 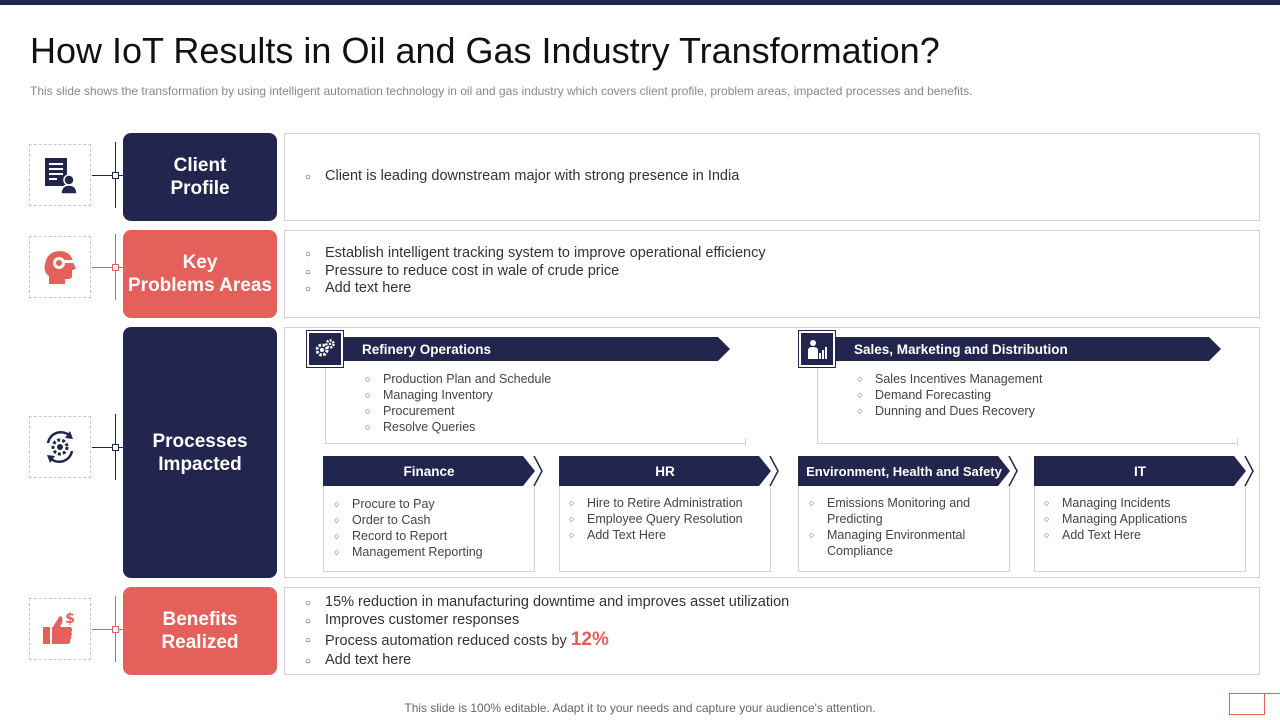 I want to click on finance-title: Finance, so click(x=429, y=471).